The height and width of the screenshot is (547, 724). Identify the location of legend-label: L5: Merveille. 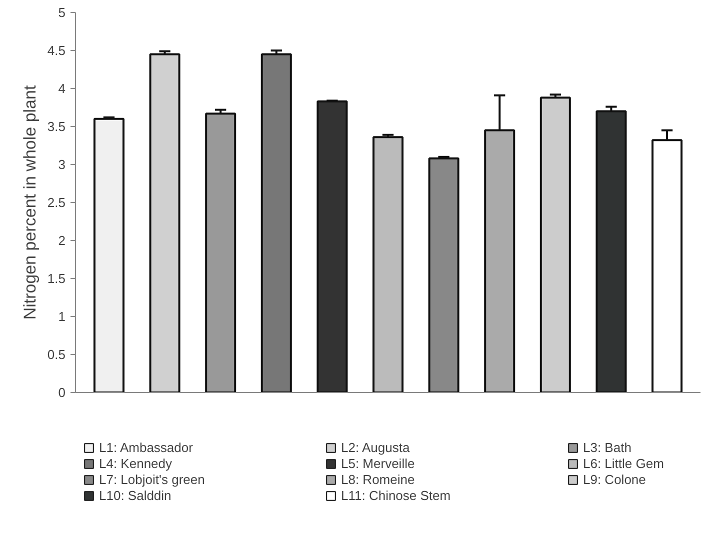
(378, 463).